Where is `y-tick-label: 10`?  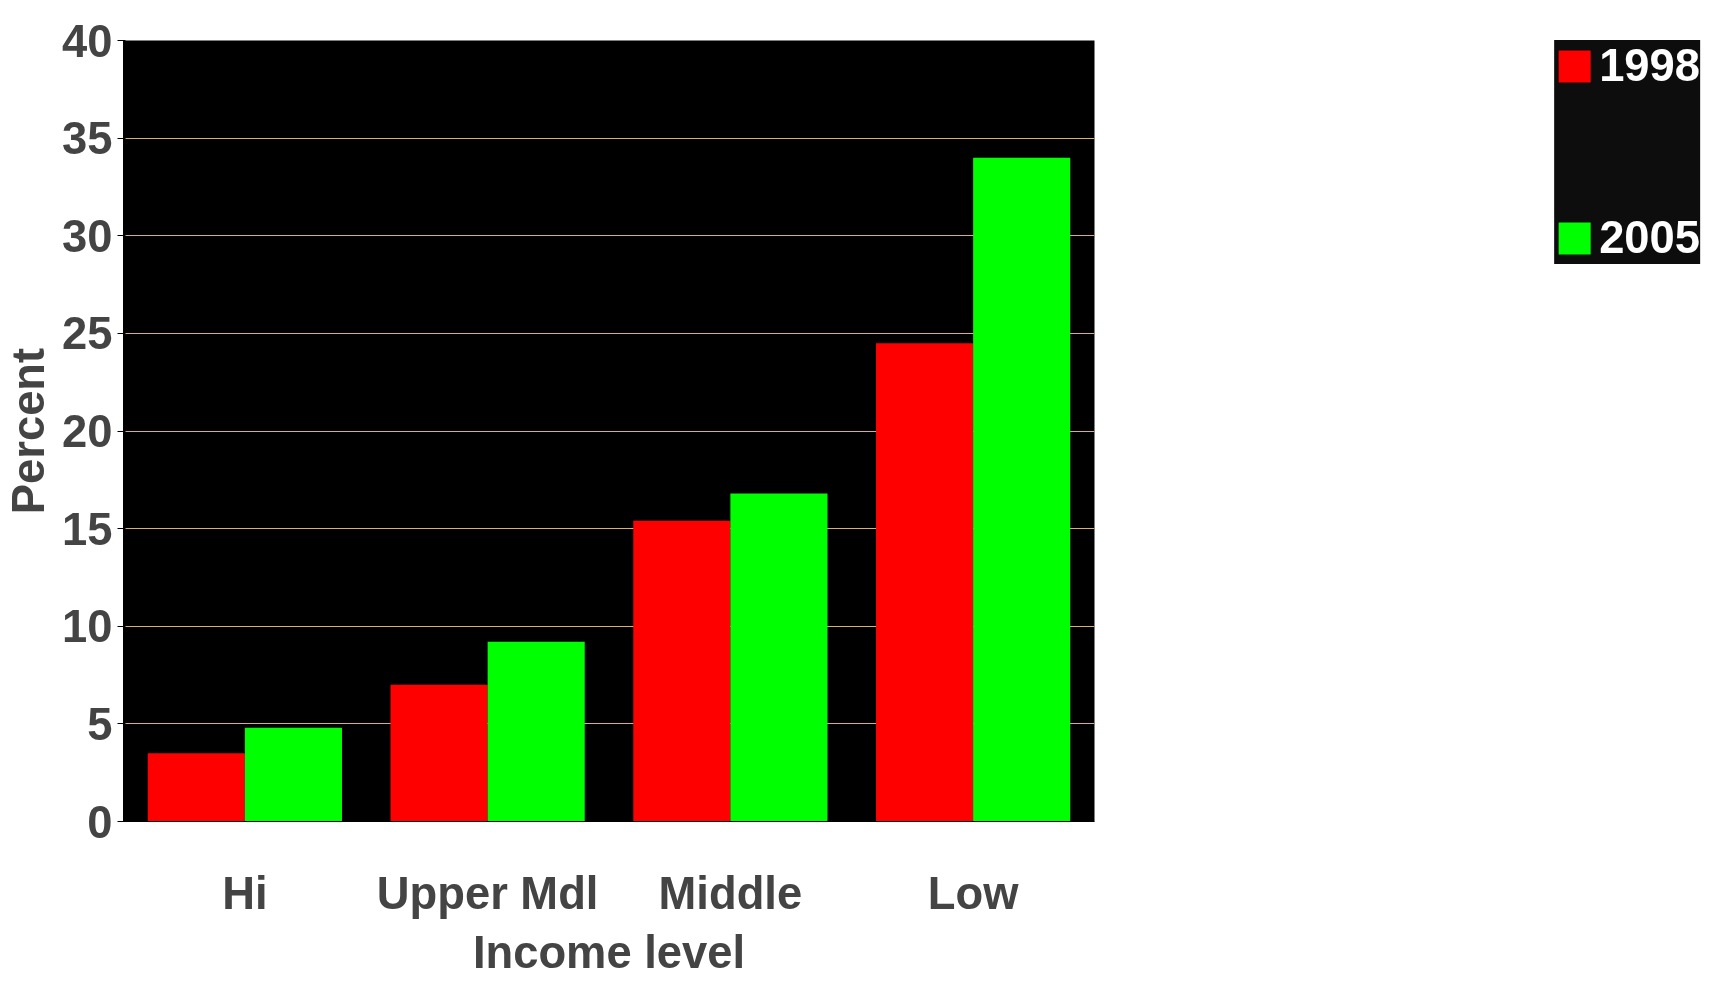 y-tick-label: 10 is located at coordinates (87, 627).